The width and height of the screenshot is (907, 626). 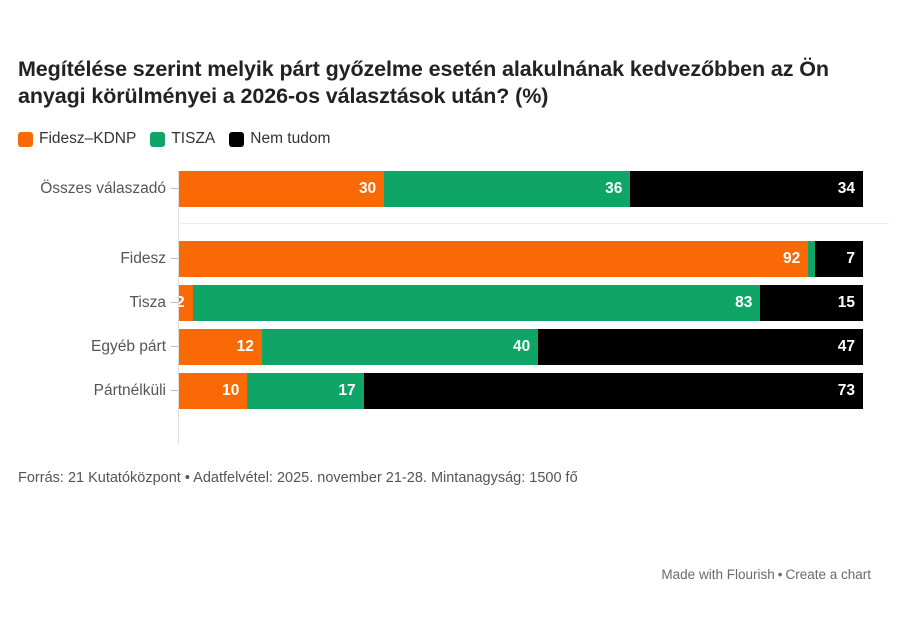 I want to click on bar-segment-value: 36, so click(x=614, y=188).